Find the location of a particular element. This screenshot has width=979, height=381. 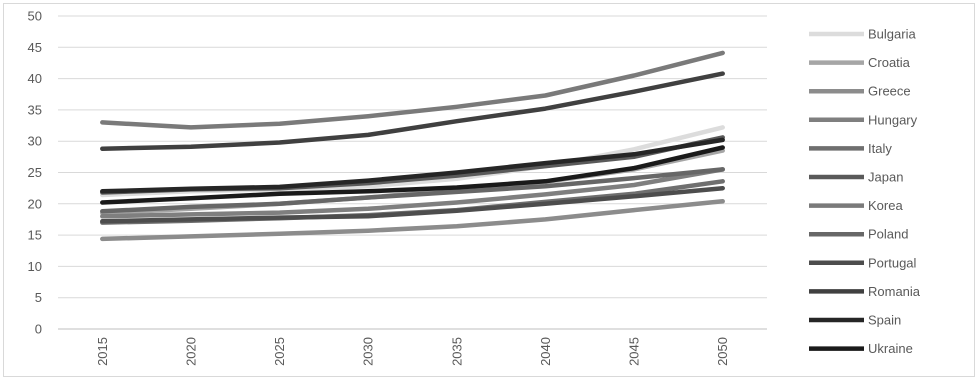

legend-item-portugal: Portugal is located at coordinates (863, 262).